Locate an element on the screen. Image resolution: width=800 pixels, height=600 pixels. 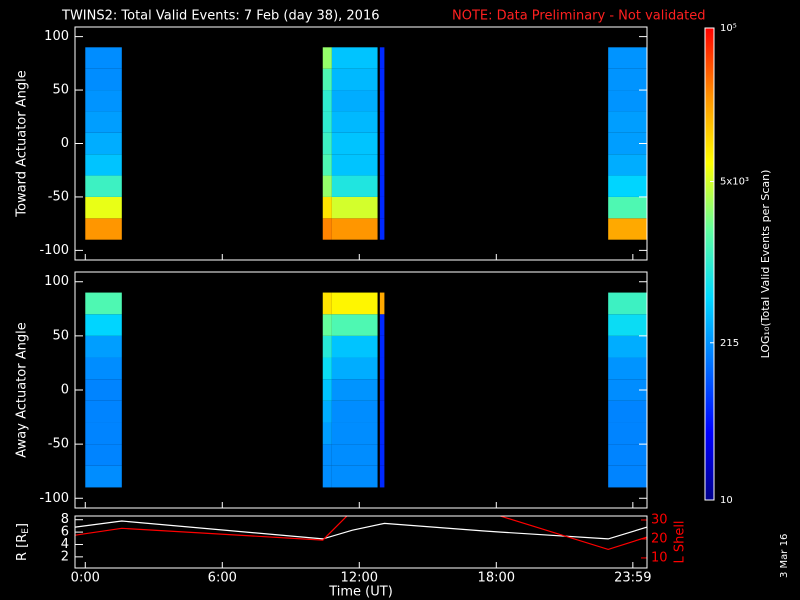
x-tick-label: 0:00 is located at coordinates (85, 578).